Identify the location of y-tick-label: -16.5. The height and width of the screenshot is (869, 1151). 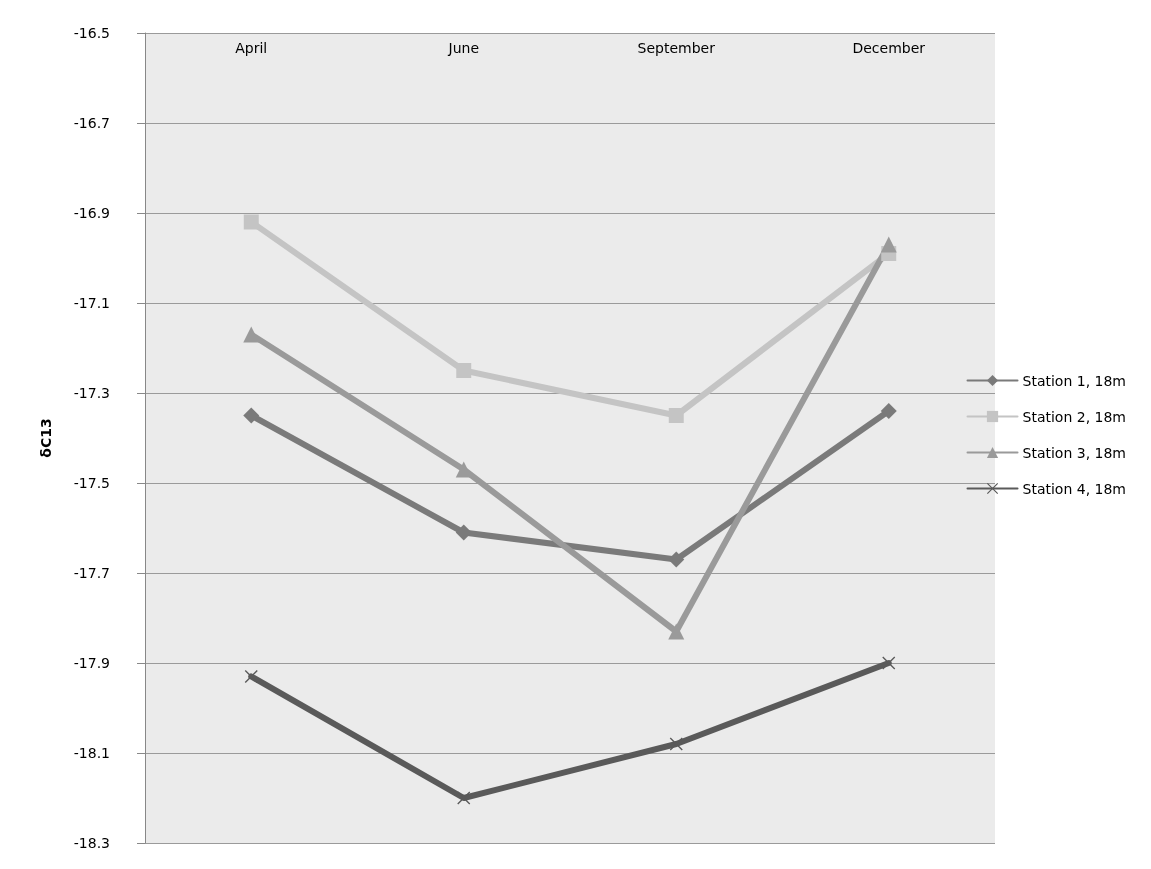
(91, 33).